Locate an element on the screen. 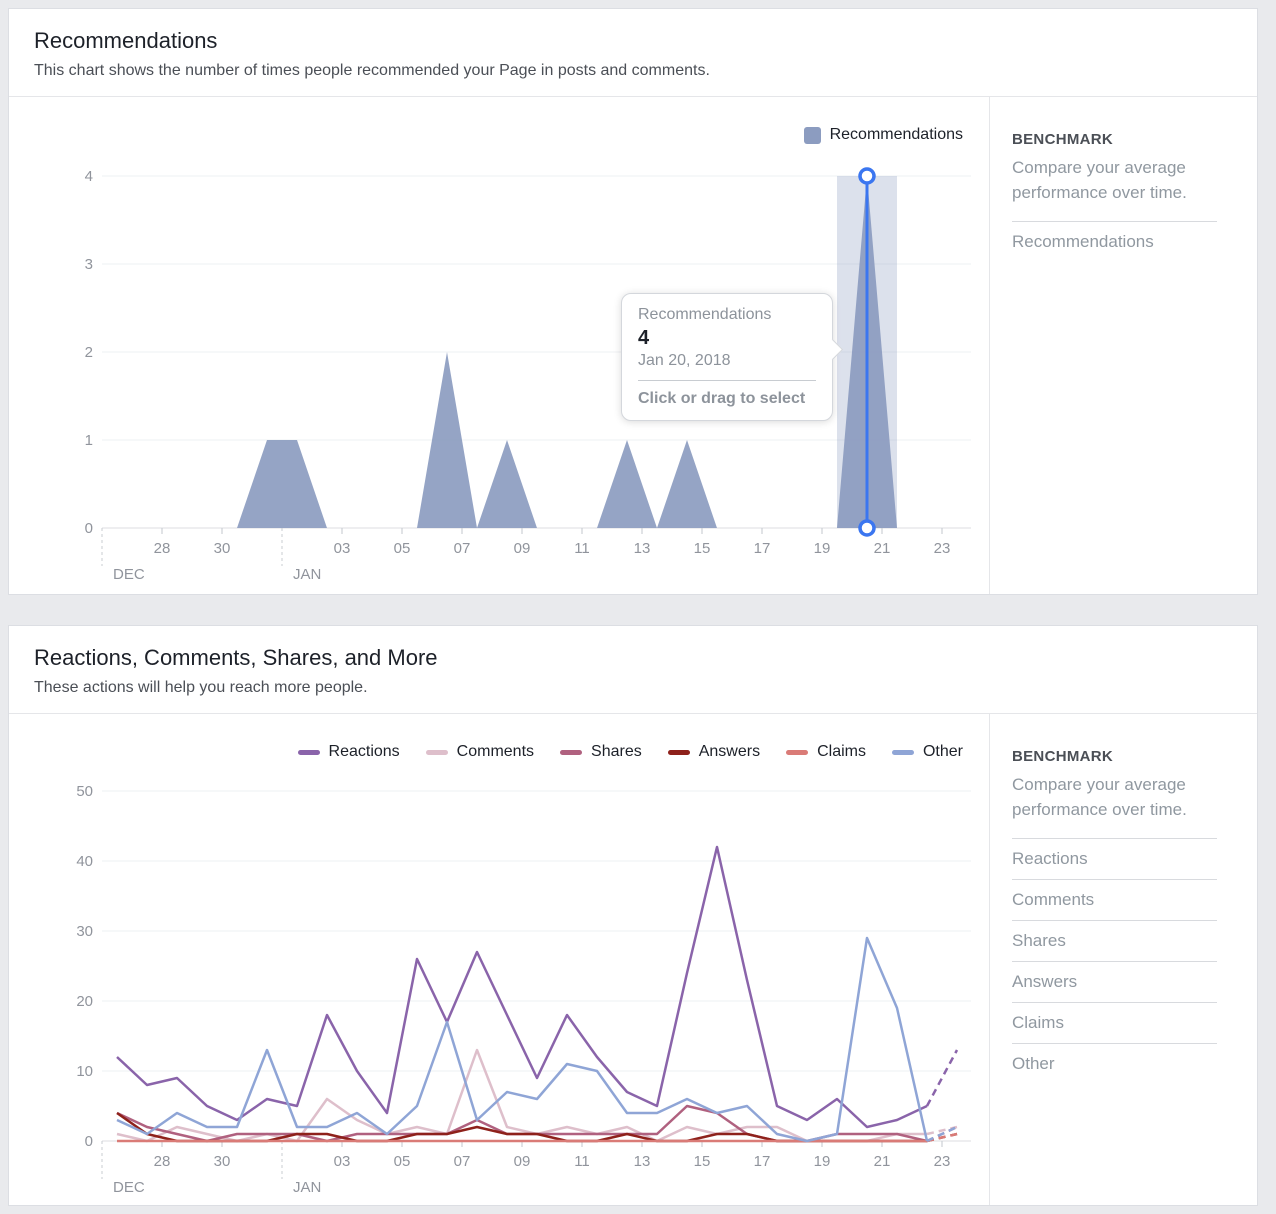  legend-item-other: Other is located at coordinates (927, 752).